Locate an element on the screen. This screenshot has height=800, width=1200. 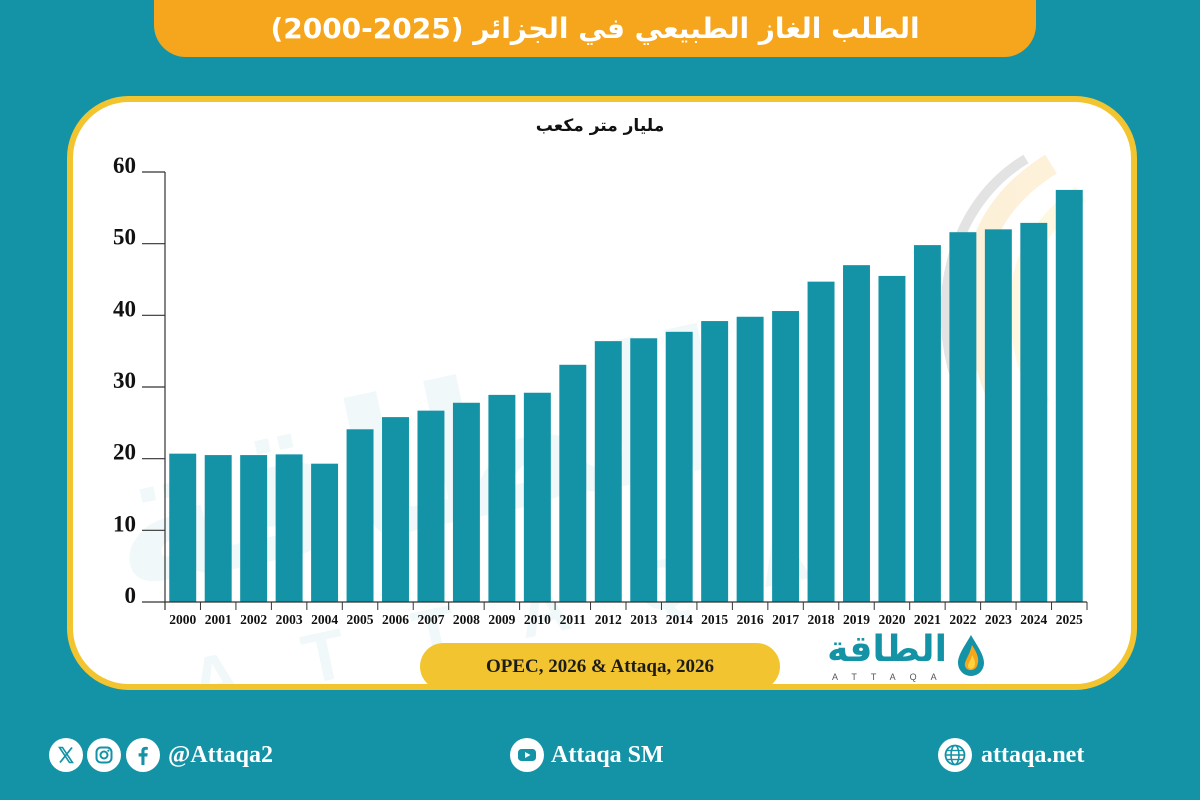
bar-2011 is located at coordinates (573, 483).